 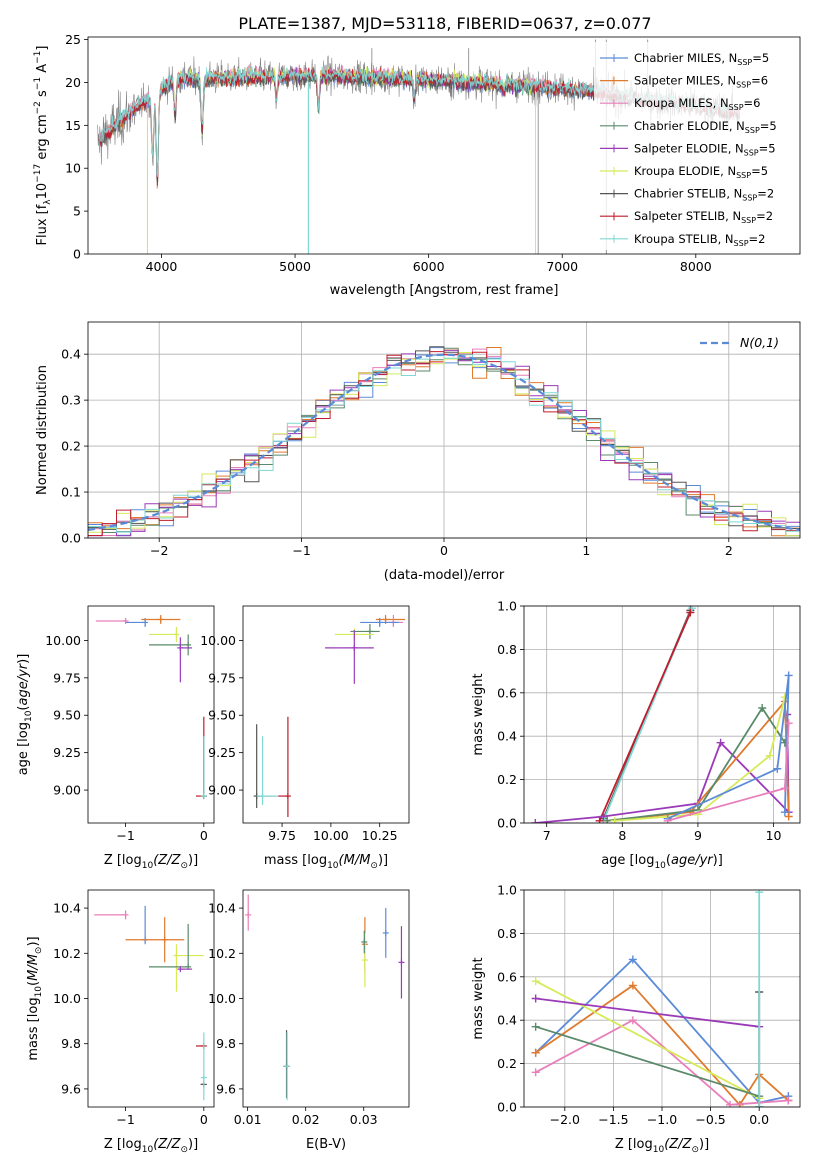 What do you see at coordinates (71, 400) in the screenshot?
I see `y-tick-label: 0.3` at bounding box center [71, 400].